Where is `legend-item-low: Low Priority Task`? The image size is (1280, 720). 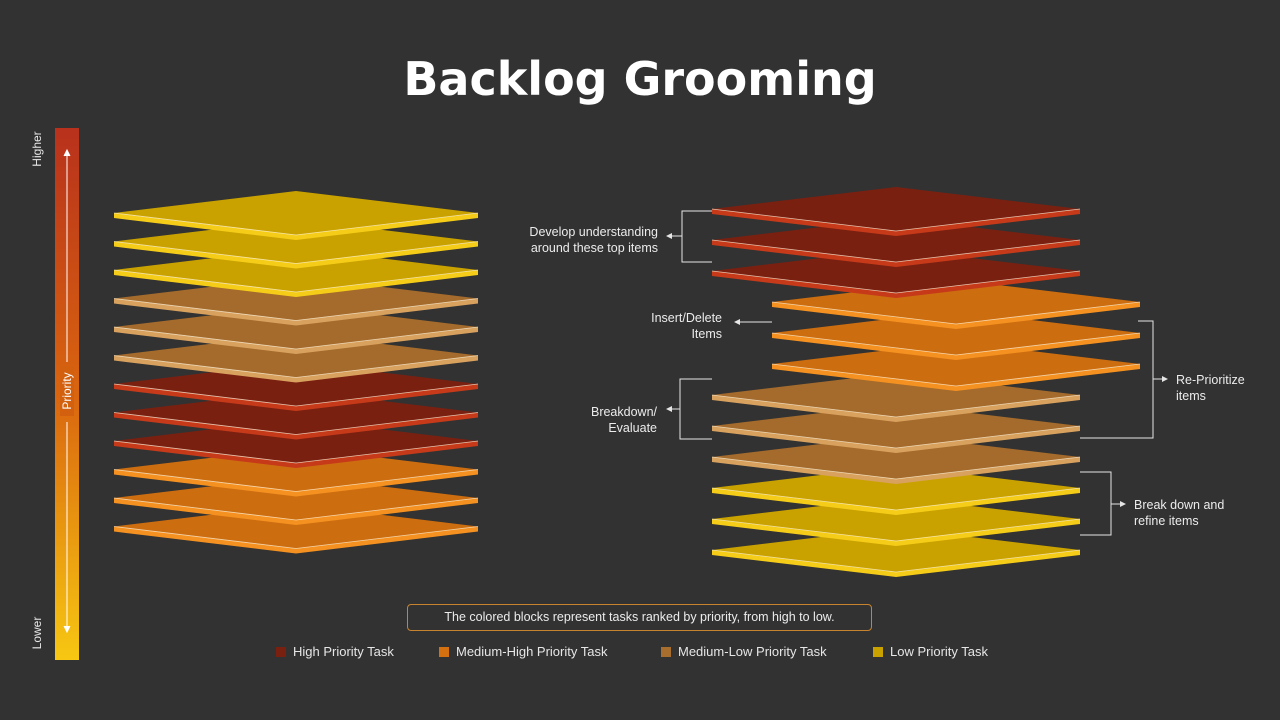
legend-item-low: Low Priority Task is located at coordinates (930, 651).